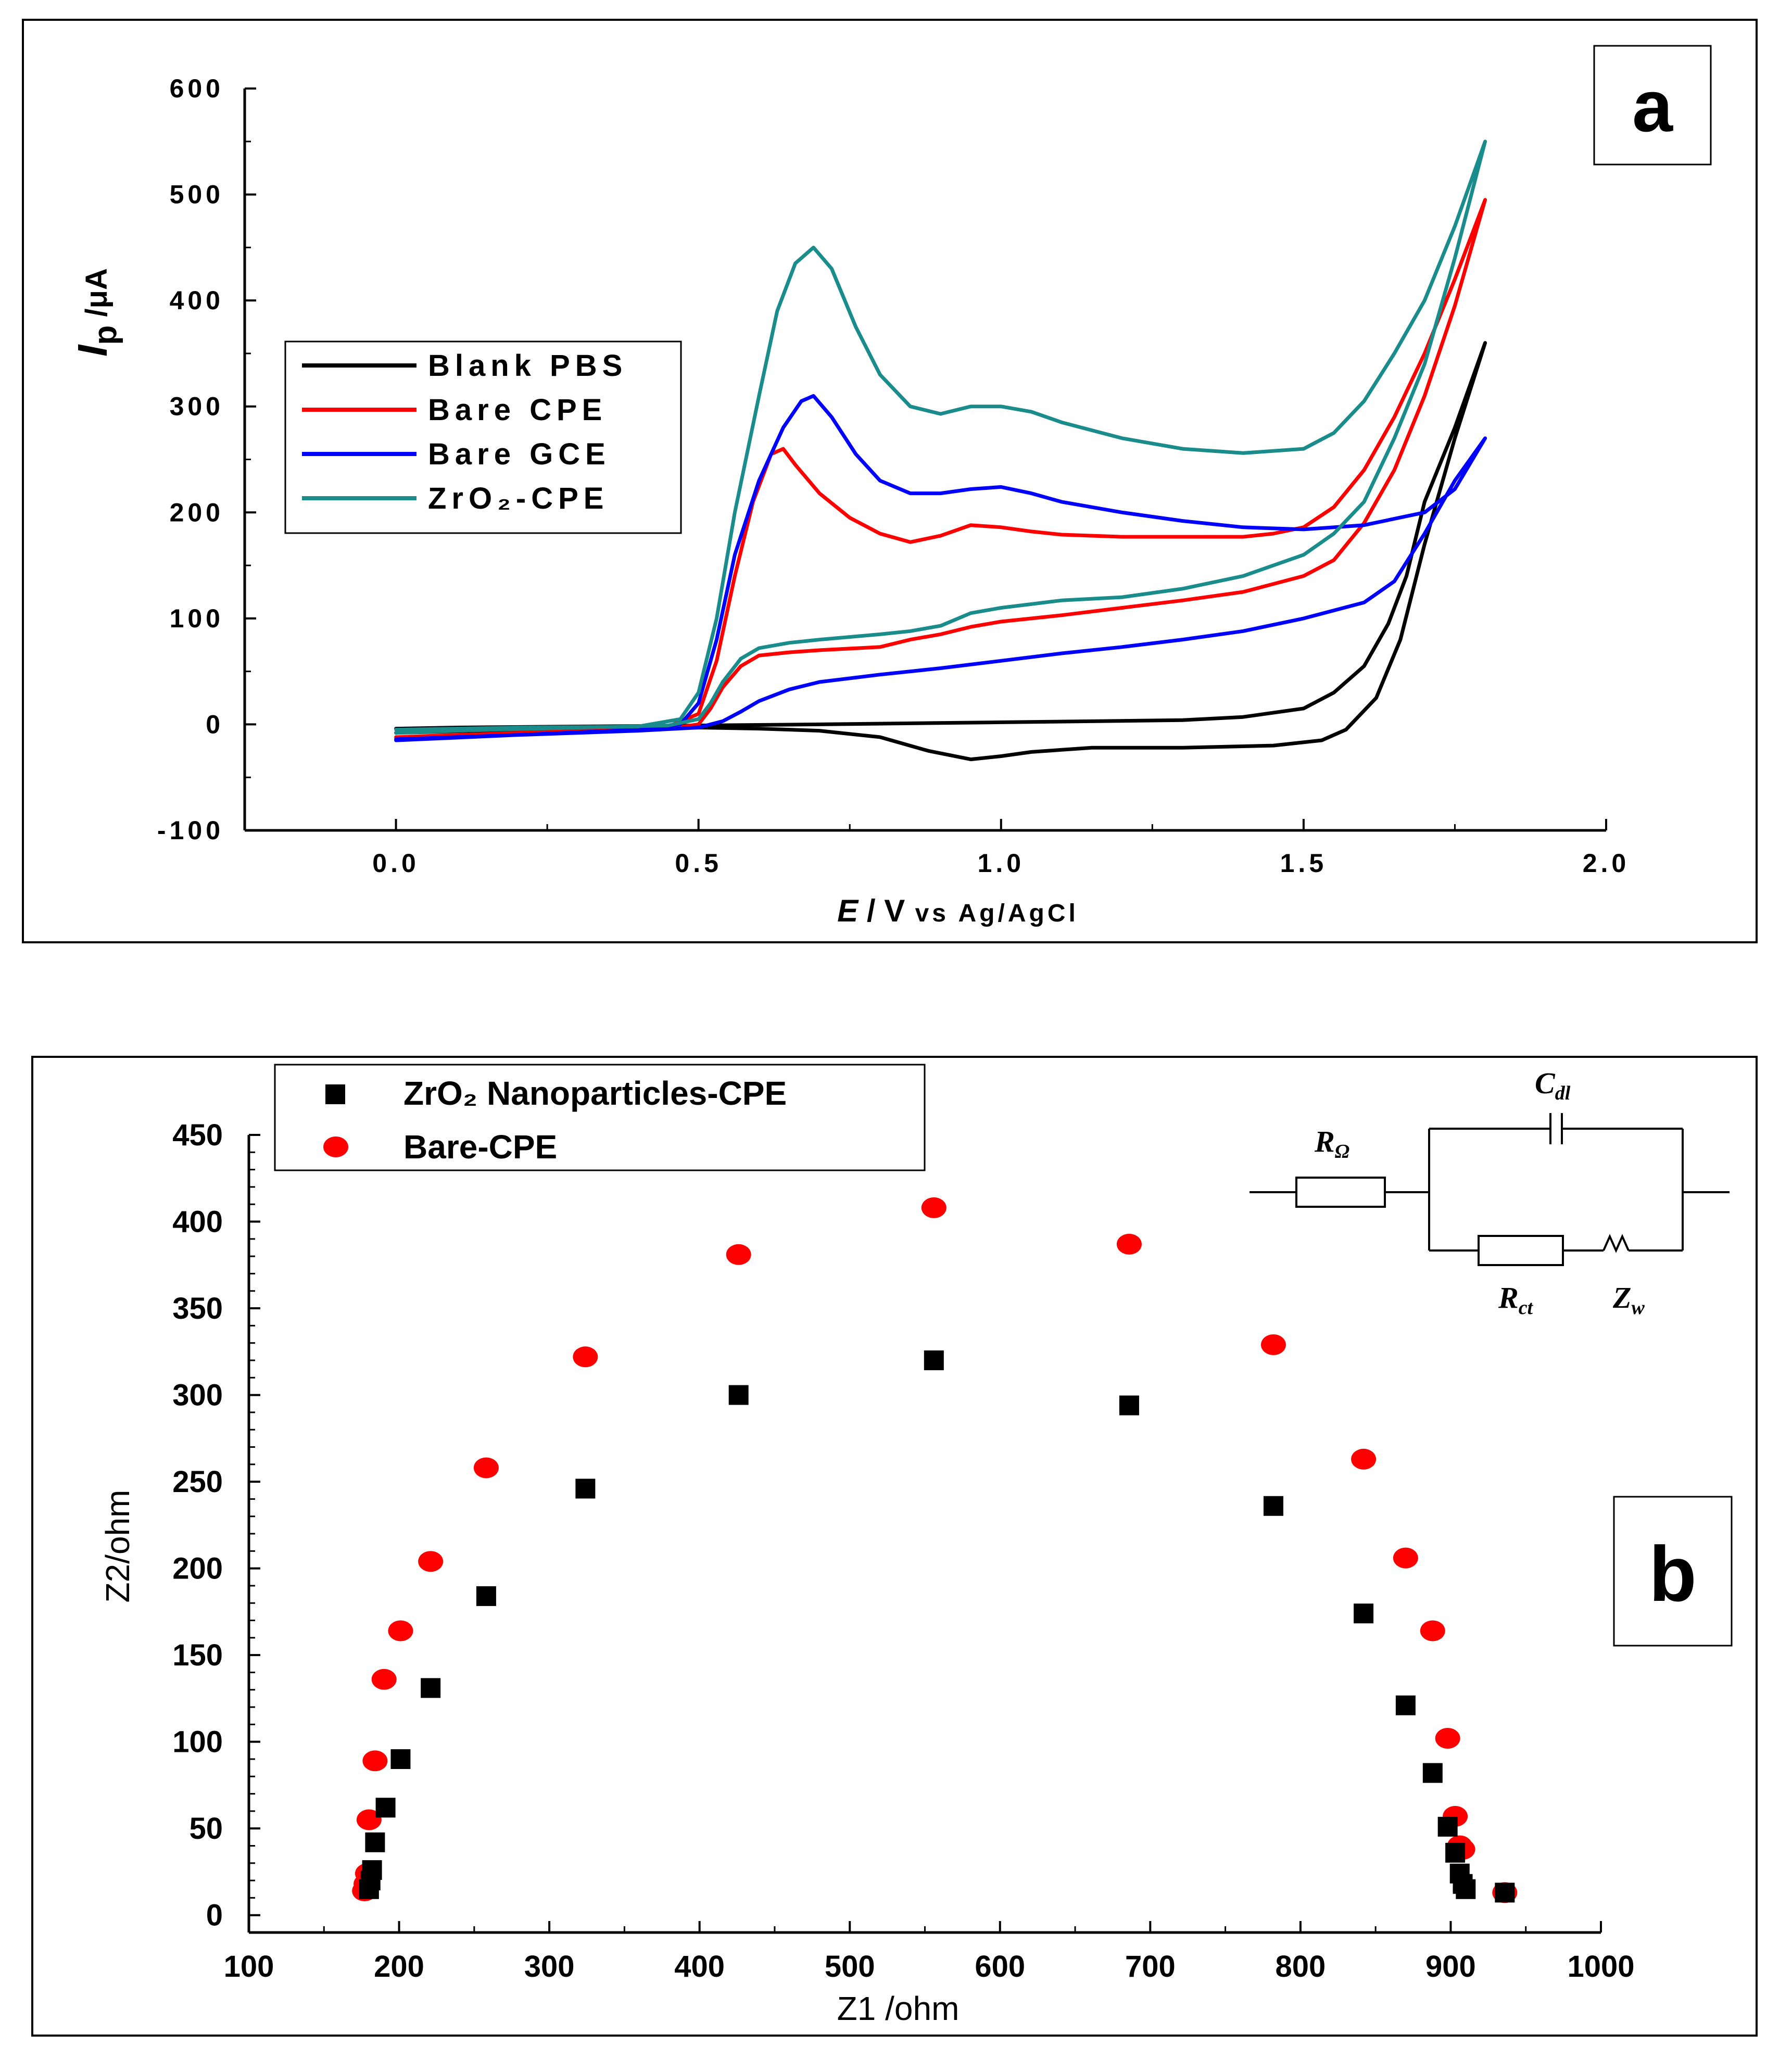 Image resolution: width=1792 pixels, height=2059 pixels. I want to click on series-line-blank-pbs, so click(940, 551).